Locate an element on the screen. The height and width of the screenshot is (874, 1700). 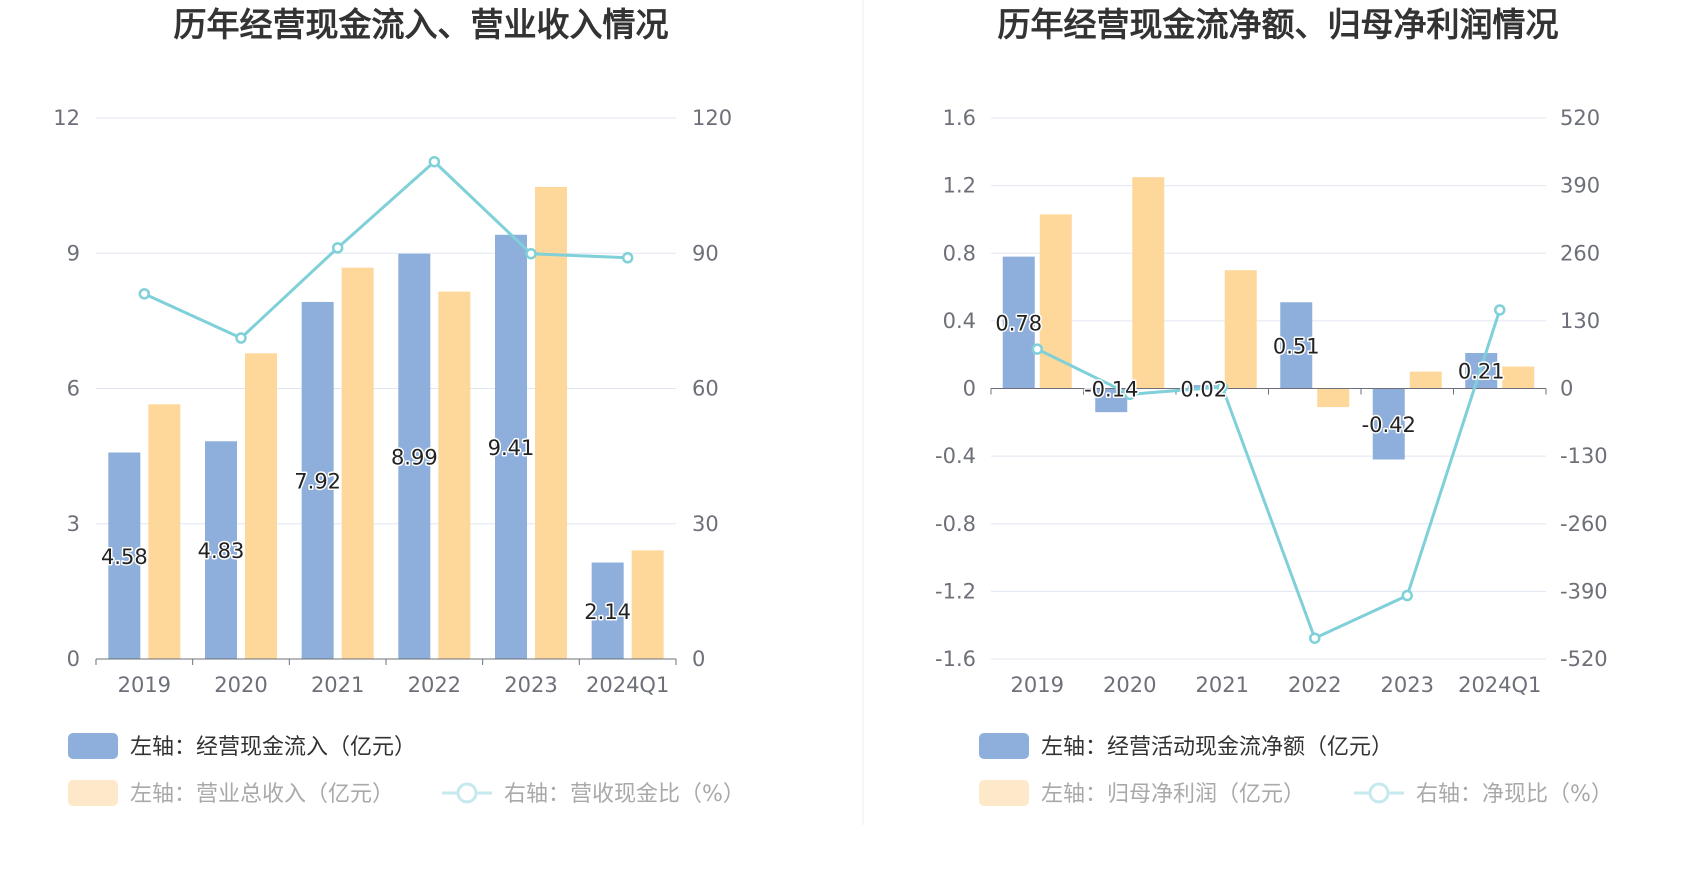
left-tick-label: 0.4 is located at coordinates (959, 321).